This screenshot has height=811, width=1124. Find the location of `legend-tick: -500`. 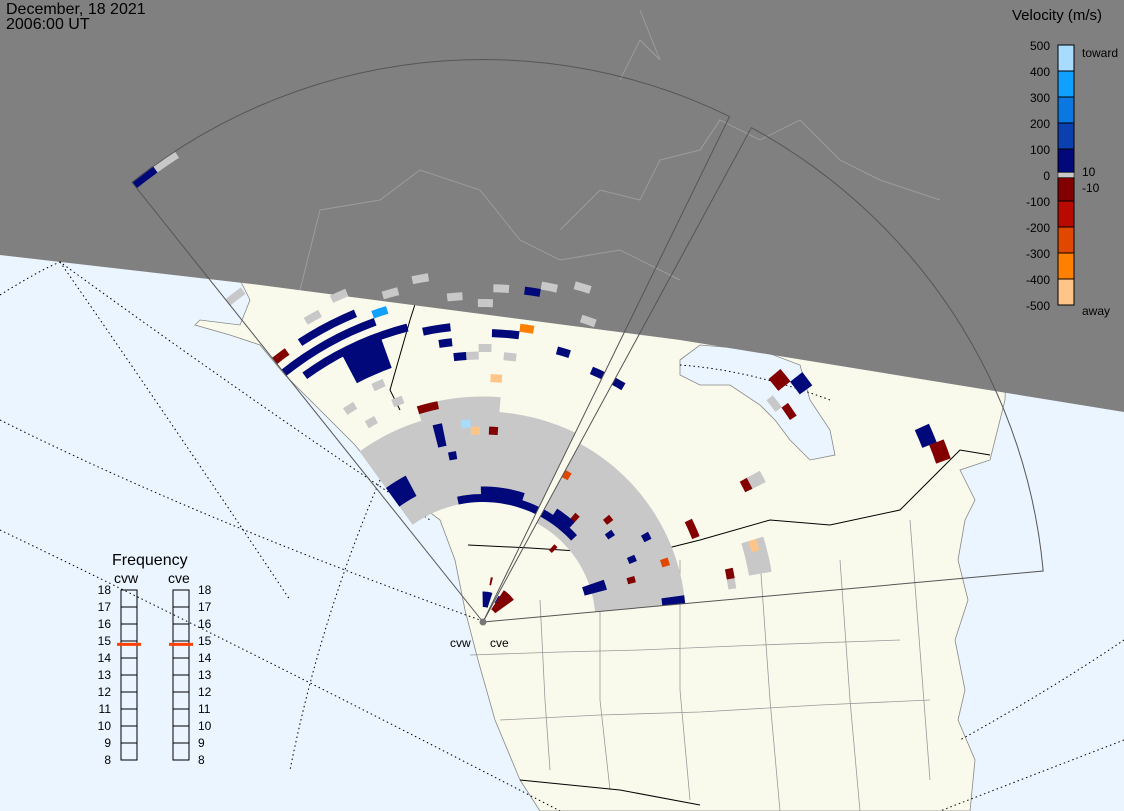

legend-tick: -500 is located at coordinates (1038, 306).